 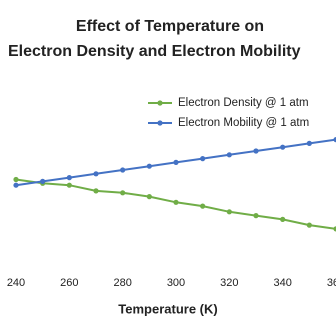 I want to click on legend-label: Electron Density @ 1 atm, so click(x=243, y=103).